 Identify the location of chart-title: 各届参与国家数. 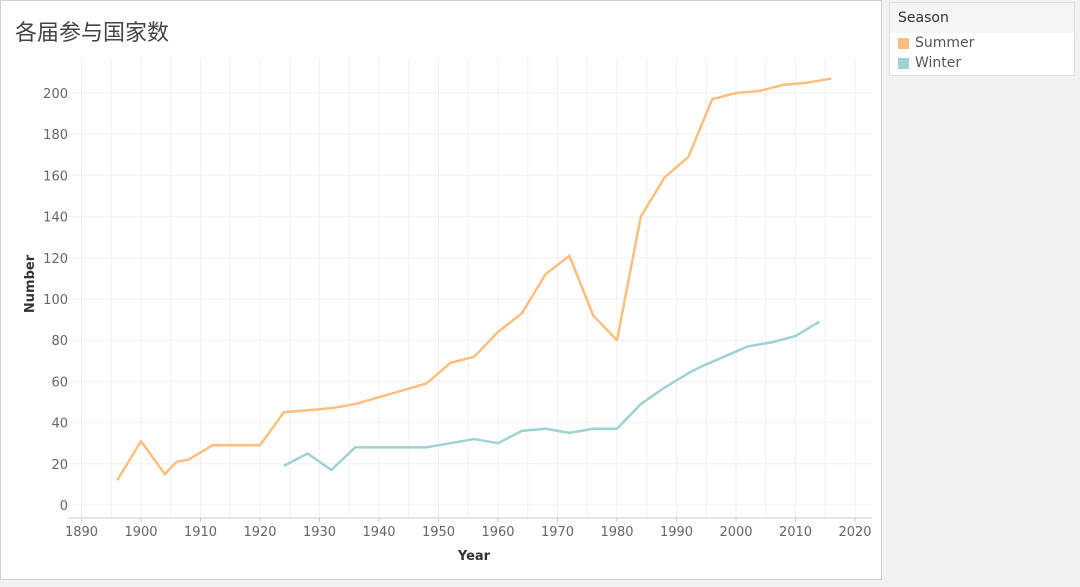
(92, 33).